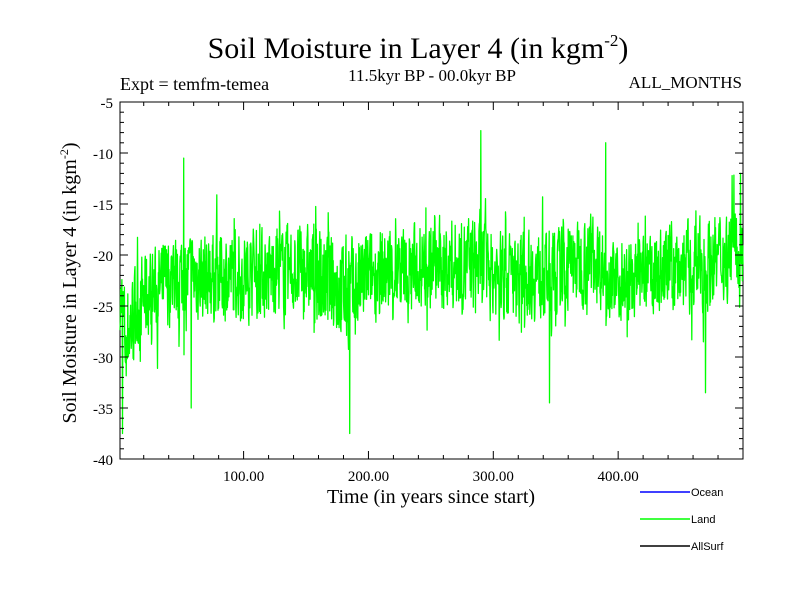 The image size is (800, 600). What do you see at coordinates (103, 410) in the screenshot?
I see `y-tick-label: -35` at bounding box center [103, 410].